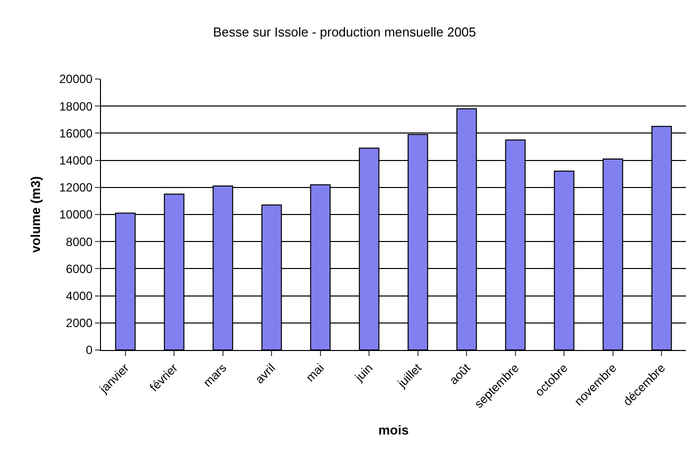  I want to click on y-tick-label: 0, so click(89, 350).